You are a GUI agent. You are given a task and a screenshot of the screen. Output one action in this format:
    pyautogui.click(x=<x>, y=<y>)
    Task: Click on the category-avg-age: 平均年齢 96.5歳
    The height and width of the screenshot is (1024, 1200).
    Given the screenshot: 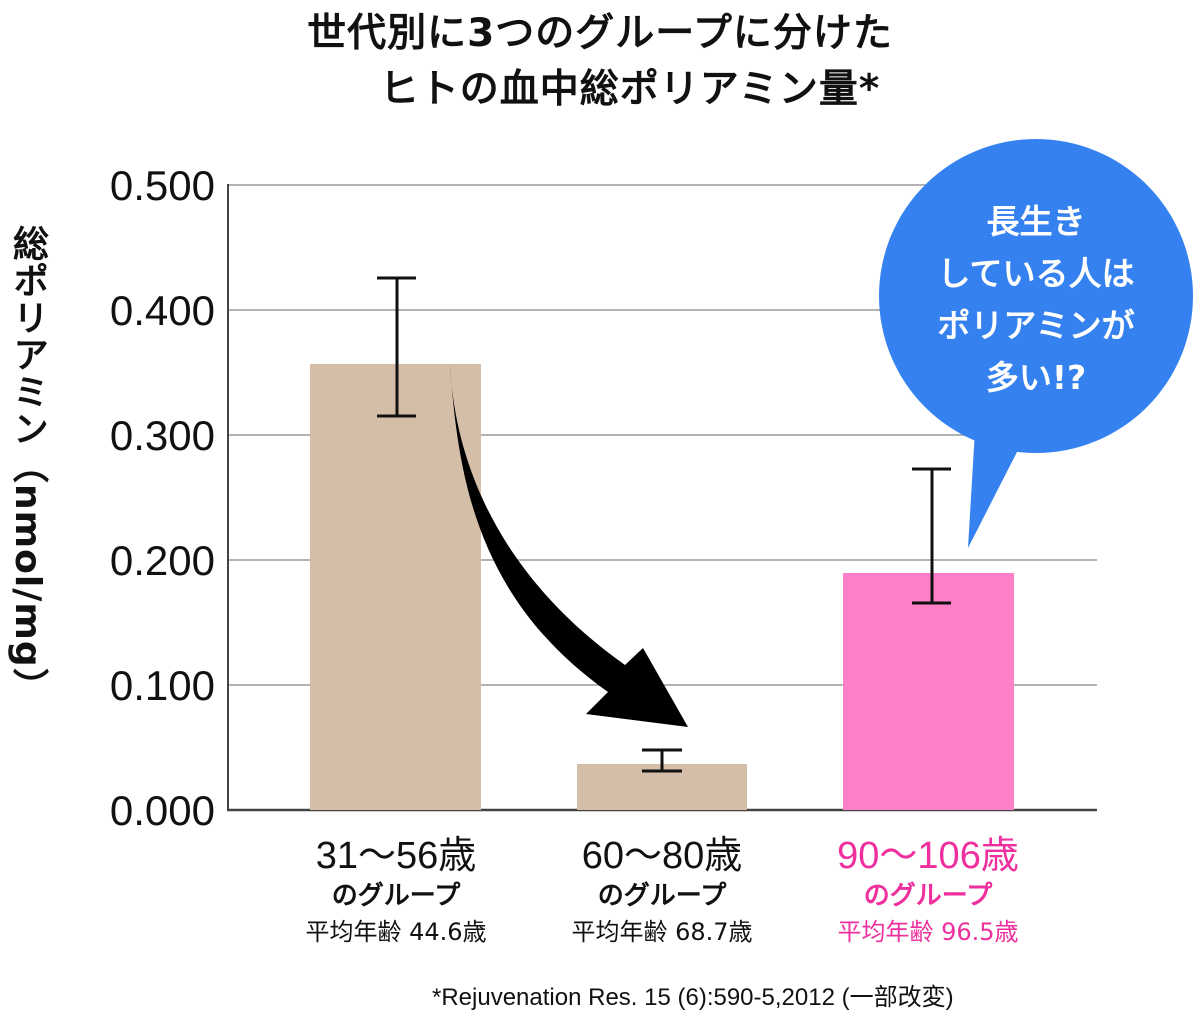 What is the action you would take?
    pyautogui.click(x=928, y=932)
    